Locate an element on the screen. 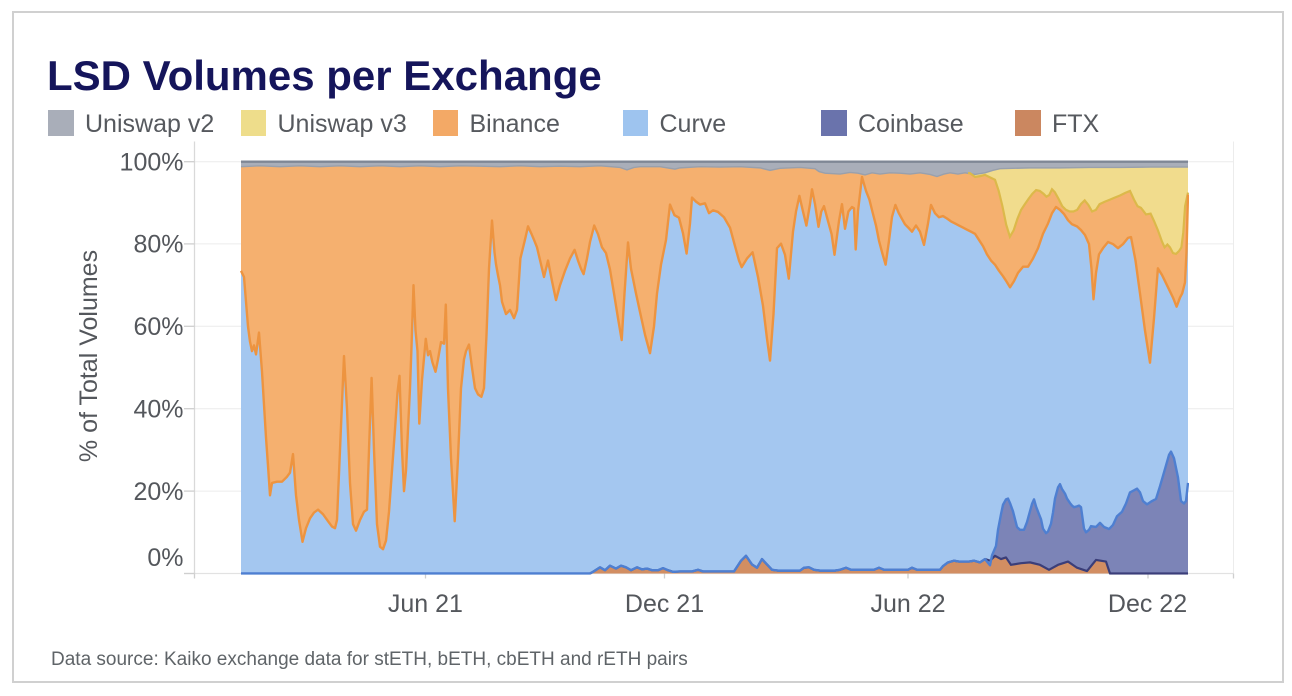  svg-text: 60% is located at coordinates (158, 327).